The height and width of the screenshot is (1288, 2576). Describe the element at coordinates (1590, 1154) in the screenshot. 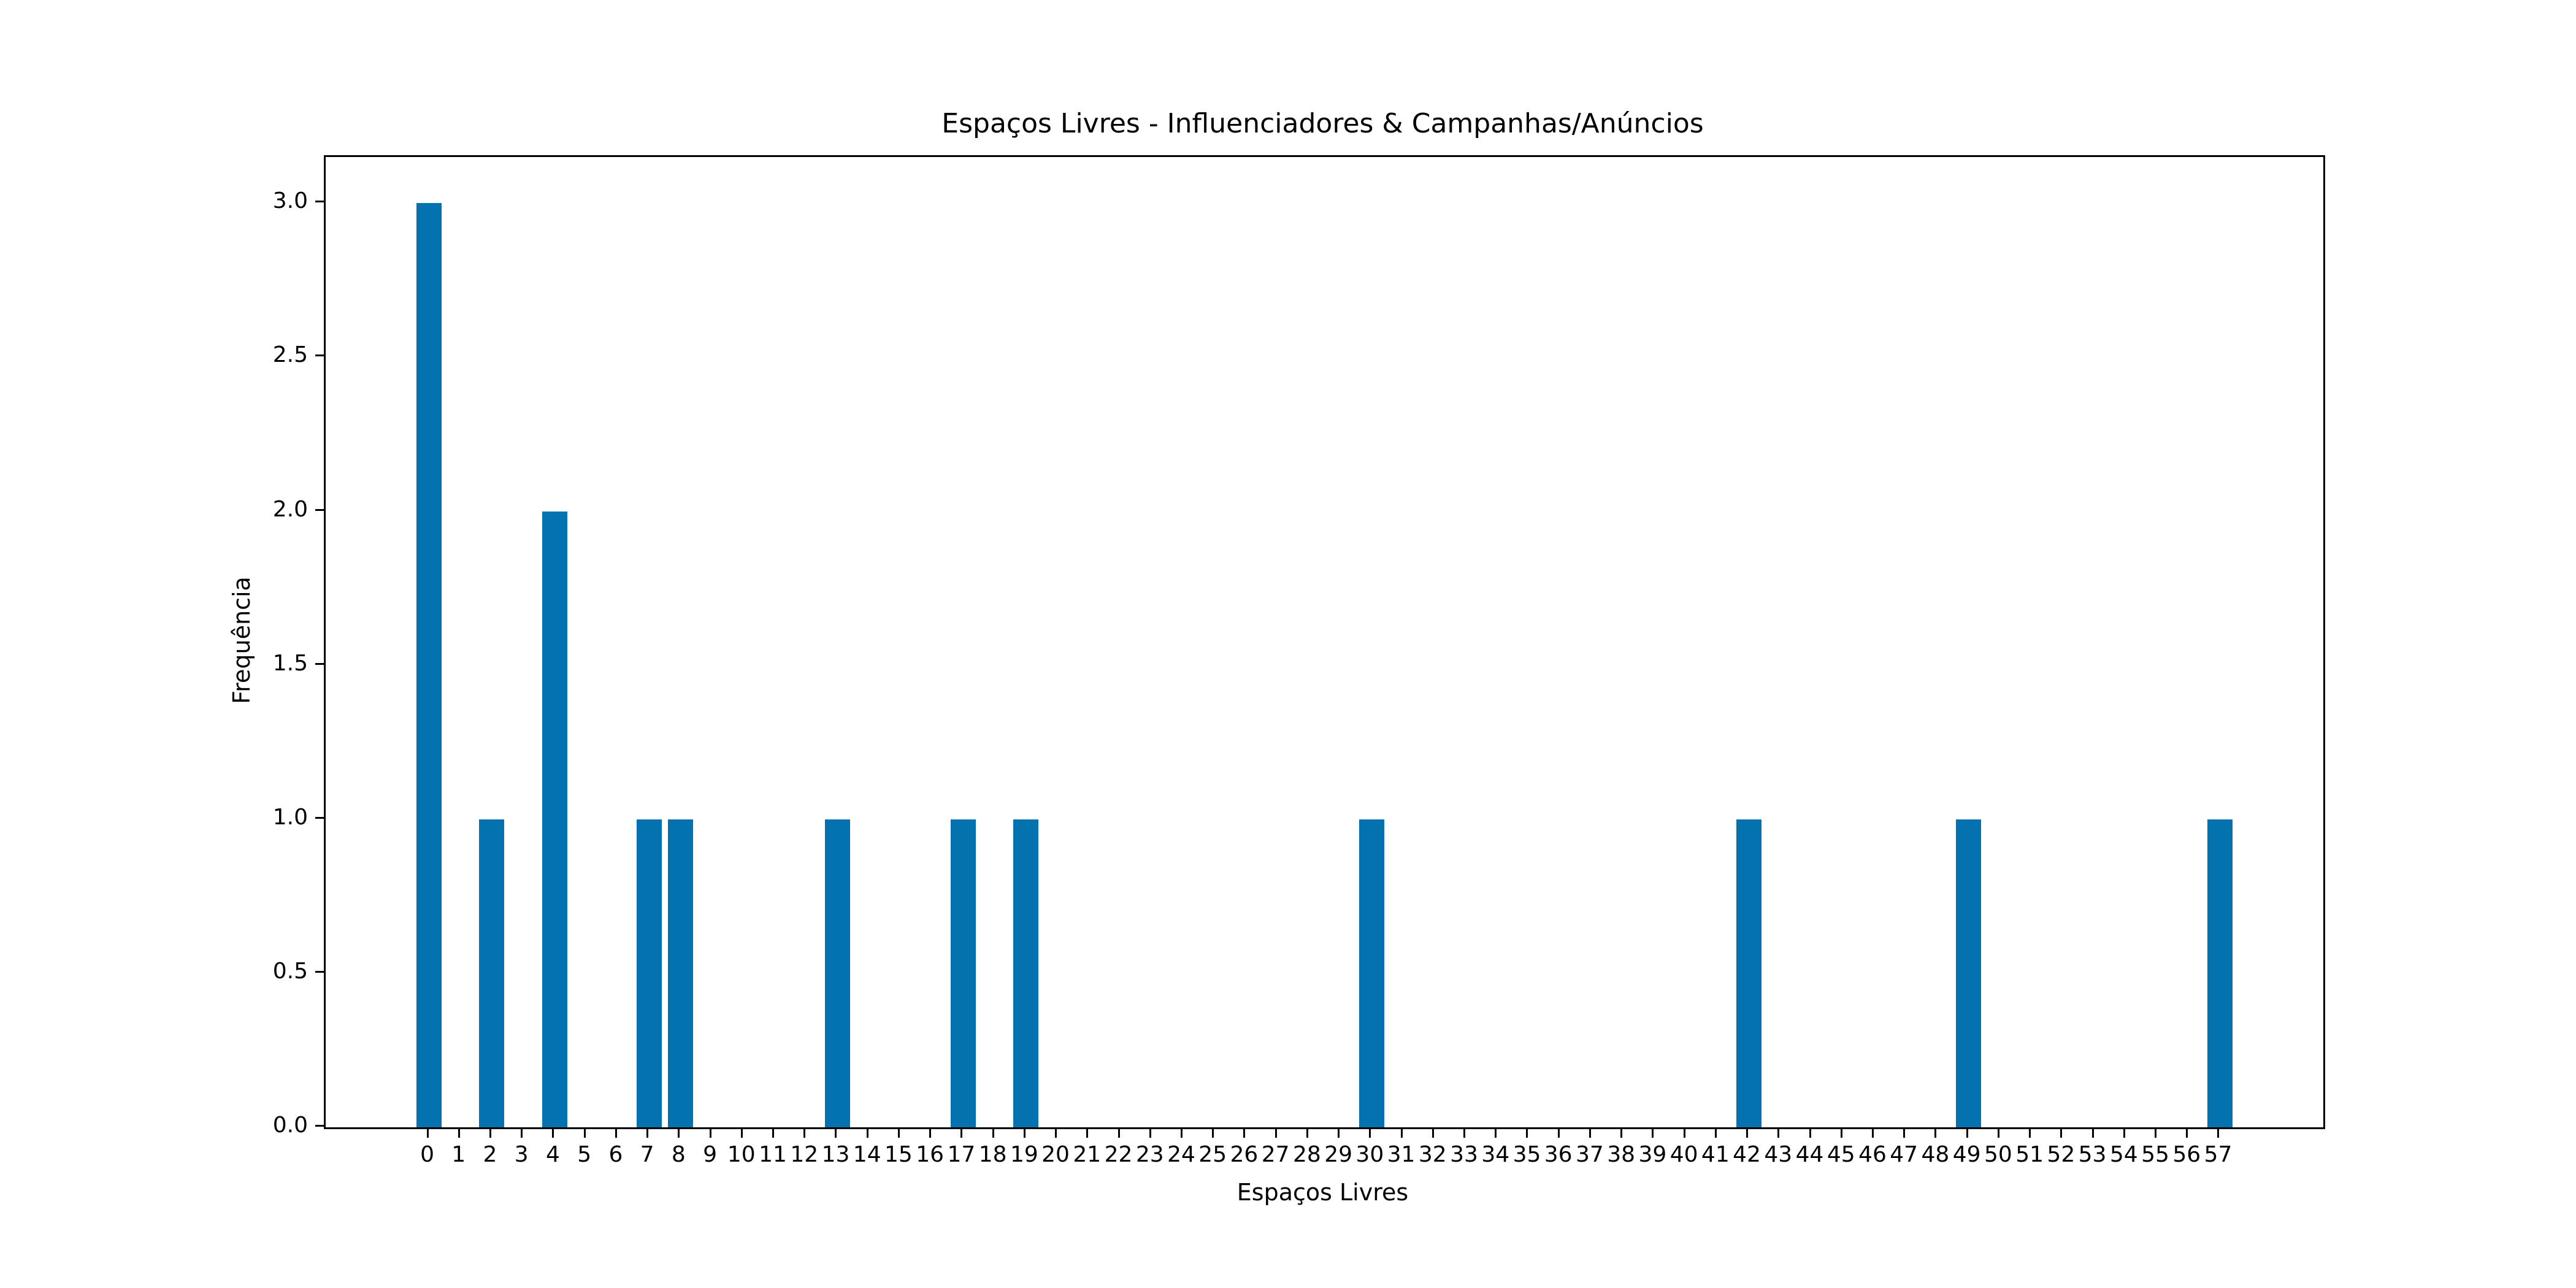

I see `x-tick-label-37: 37` at that location.